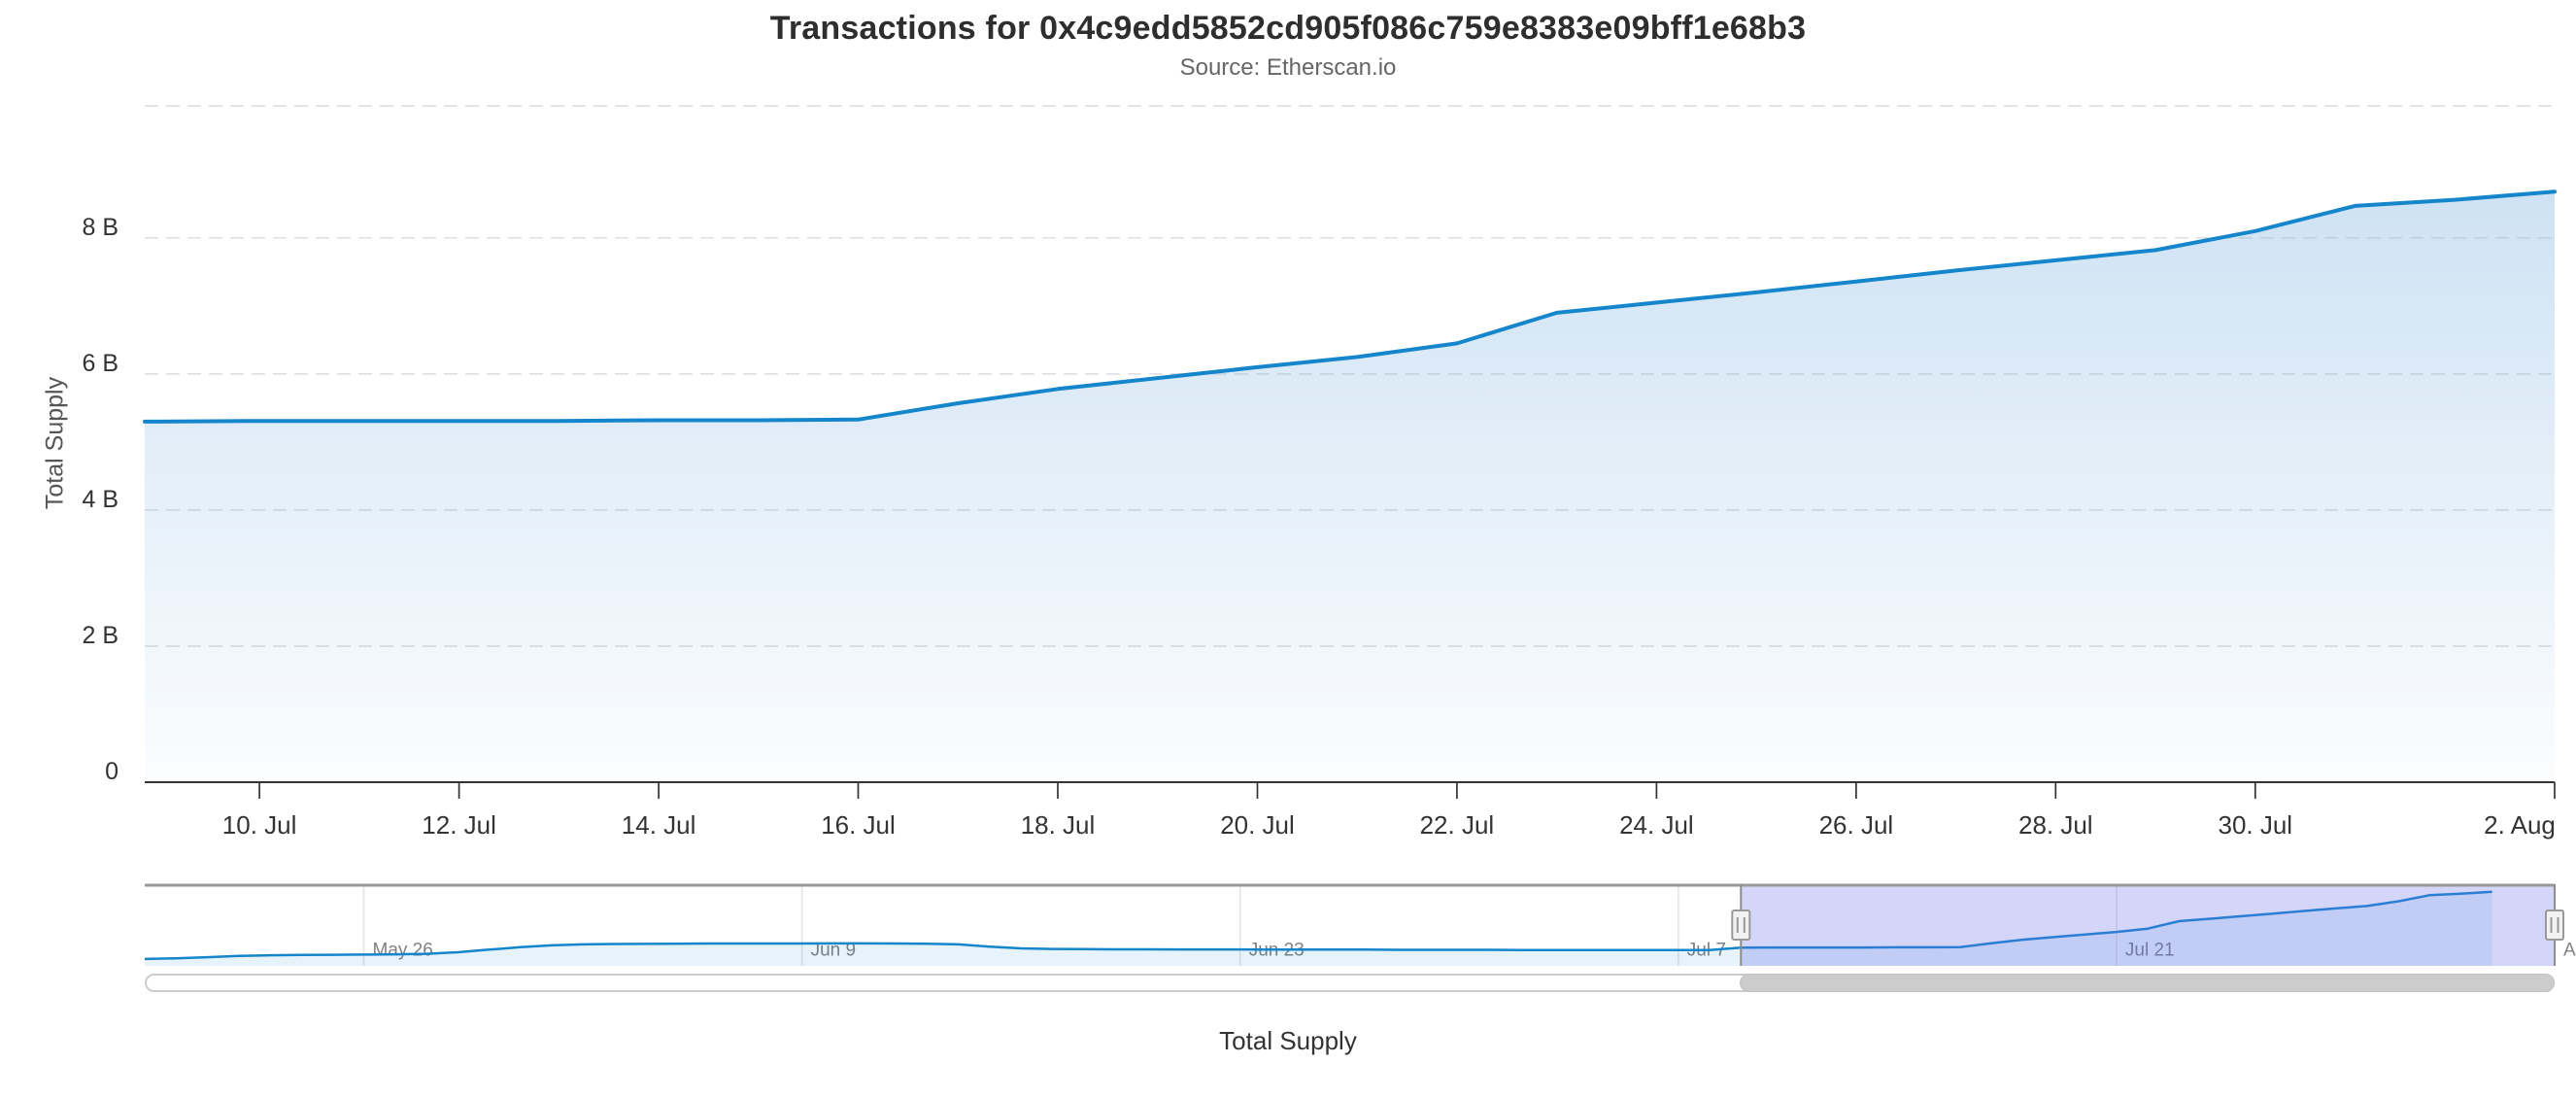 The image size is (2576, 1098). Describe the element at coordinates (2147, 983) in the screenshot. I see `scrollbar-thumb` at that location.